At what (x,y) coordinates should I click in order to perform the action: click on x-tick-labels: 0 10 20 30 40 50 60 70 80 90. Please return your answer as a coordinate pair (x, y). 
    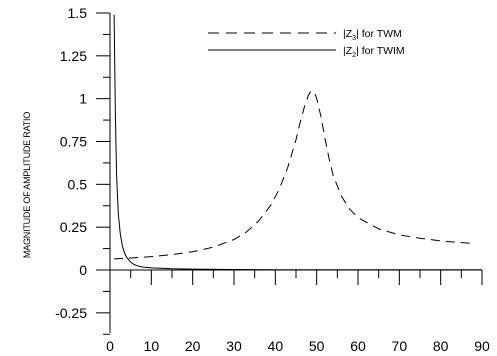
    Looking at the image, I should click on (298, 346).